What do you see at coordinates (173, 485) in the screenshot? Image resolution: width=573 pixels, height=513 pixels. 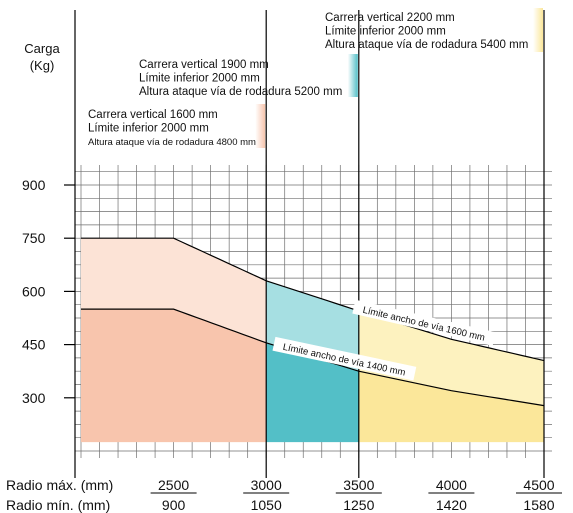 I see `x-tick-label-max: 2500` at bounding box center [173, 485].